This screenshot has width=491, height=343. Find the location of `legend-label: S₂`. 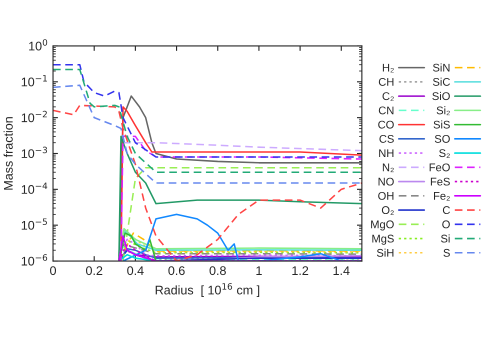

legend-label: S₂ is located at coordinates (444, 153).